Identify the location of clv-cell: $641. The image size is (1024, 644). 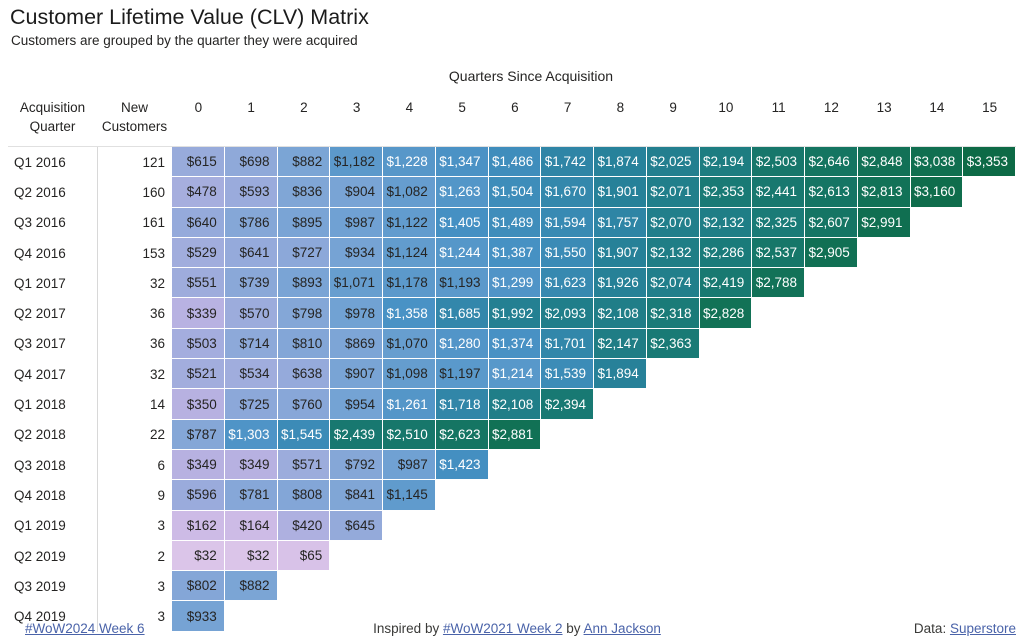
(251, 253).